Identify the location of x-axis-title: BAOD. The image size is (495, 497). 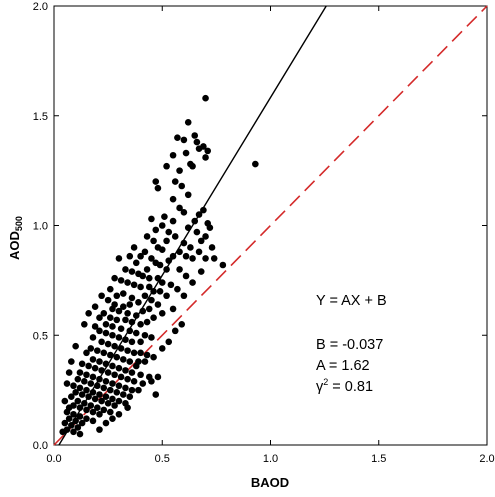
(270, 482).